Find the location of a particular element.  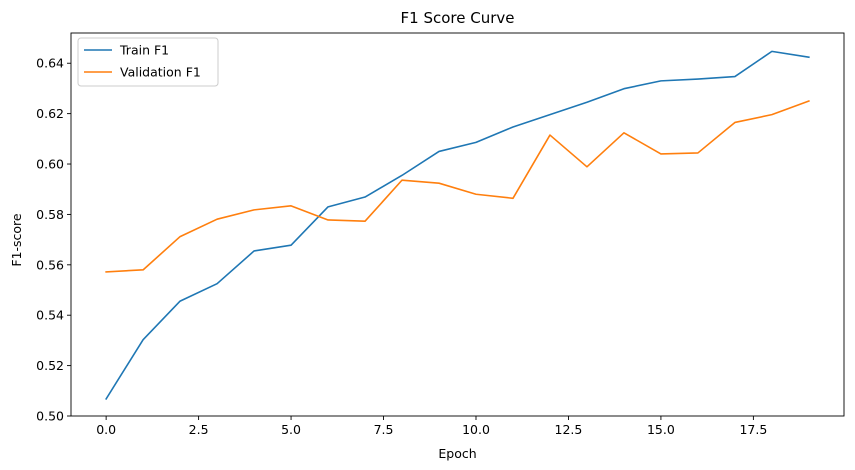

x-tick-label: 17.5 is located at coordinates (753, 429).